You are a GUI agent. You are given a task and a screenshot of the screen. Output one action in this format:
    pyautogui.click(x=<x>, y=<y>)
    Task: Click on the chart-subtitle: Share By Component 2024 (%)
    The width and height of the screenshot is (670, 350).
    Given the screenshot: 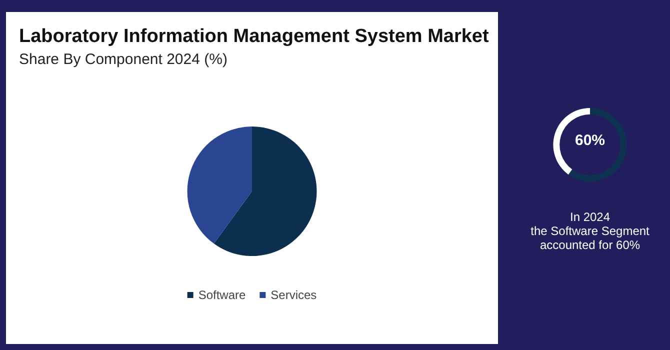 What is the action you would take?
    pyautogui.click(x=123, y=59)
    